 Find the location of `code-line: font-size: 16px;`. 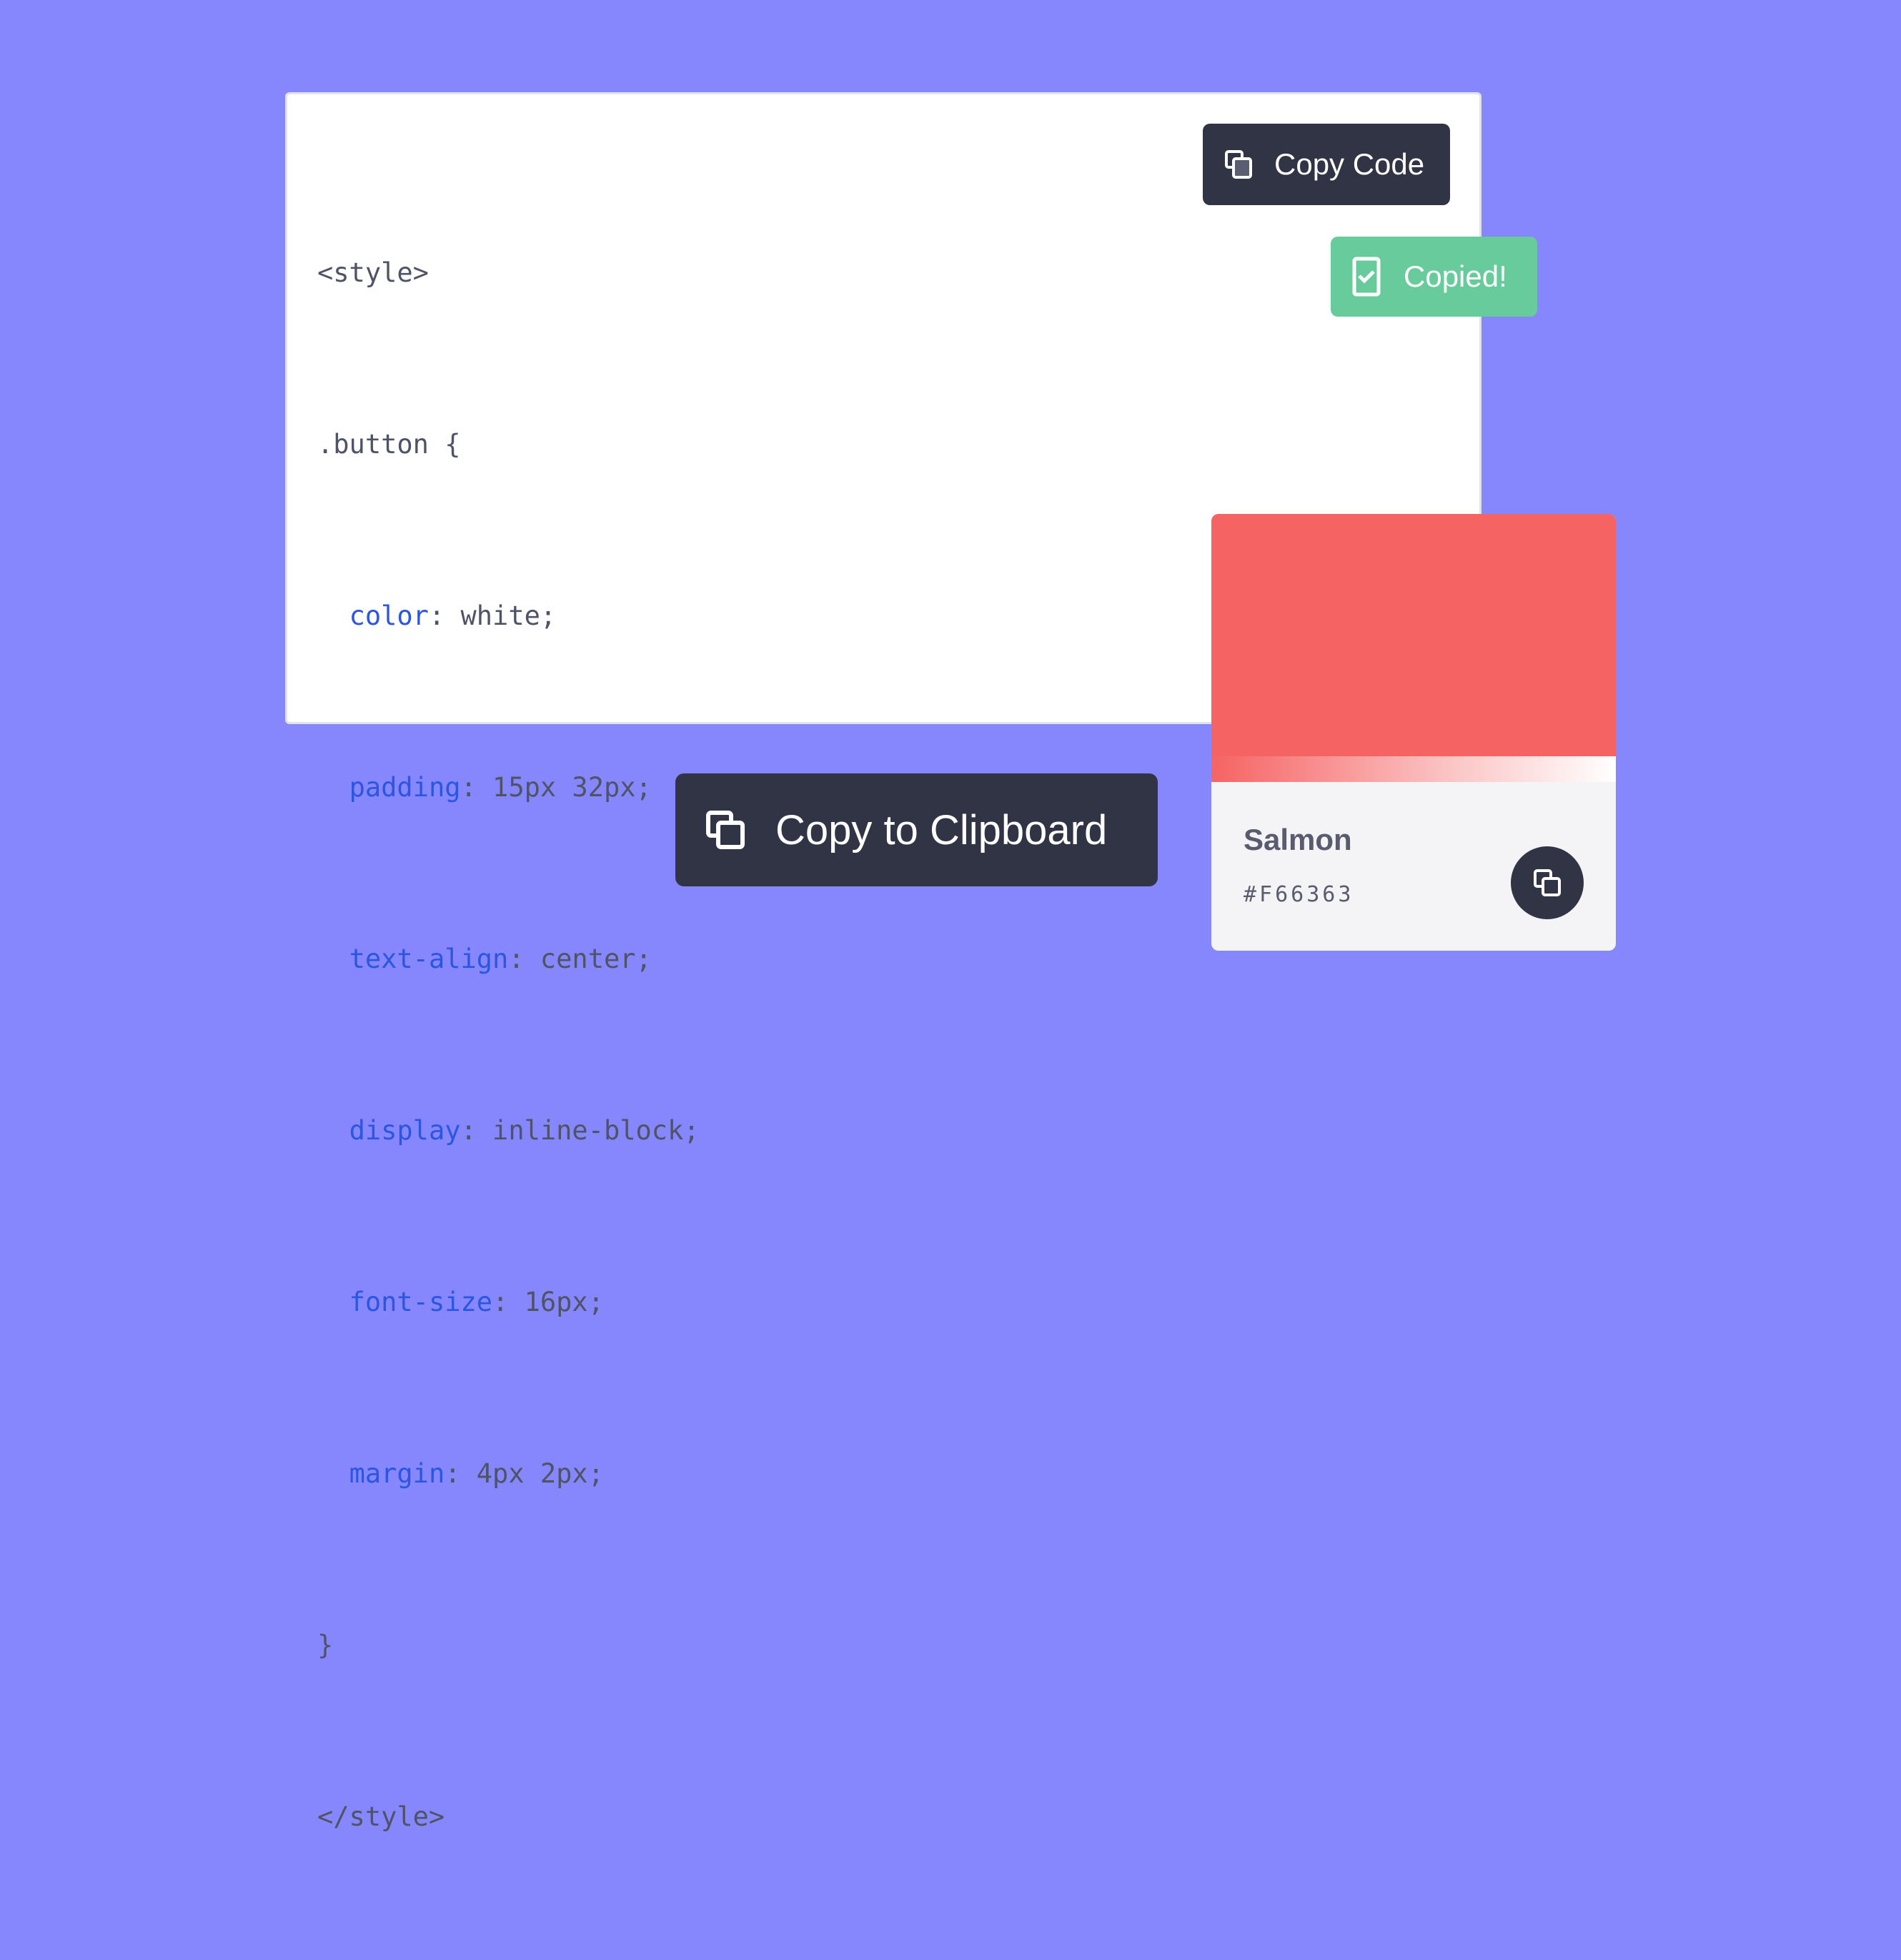

code-line: font-size: 16px; is located at coordinates (508, 1302).